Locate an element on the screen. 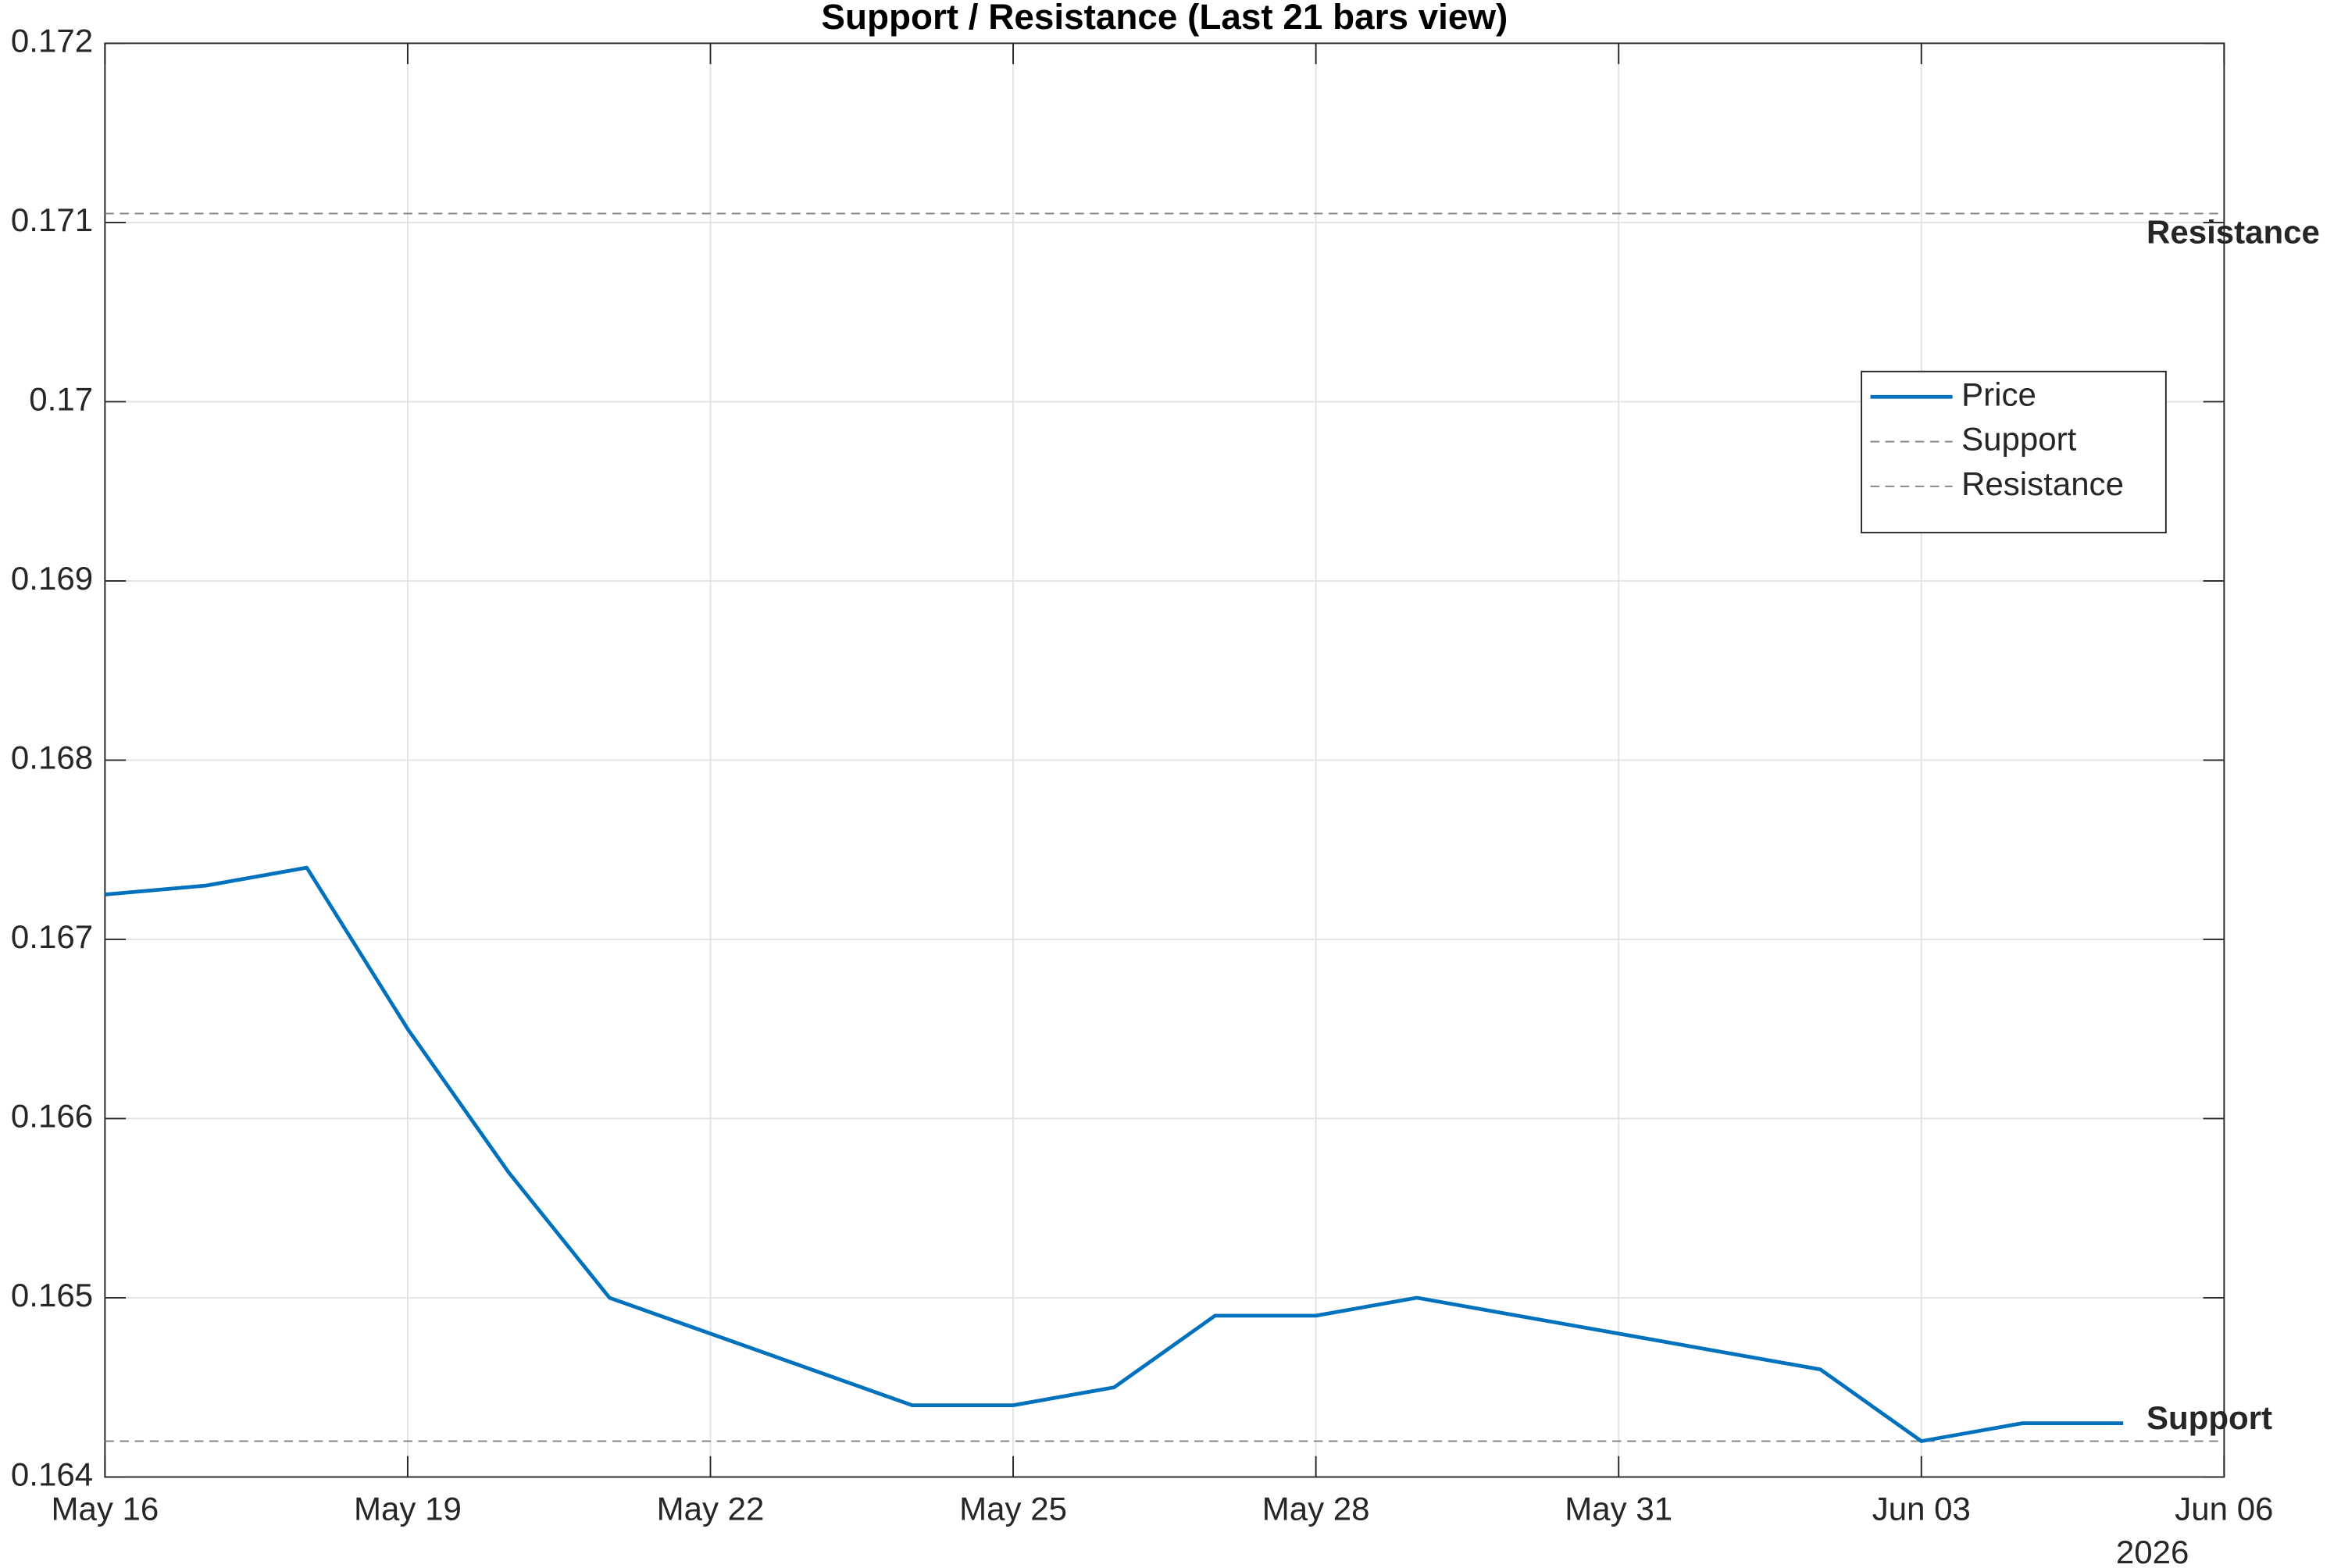 This screenshot has width=2341, height=1568. chart-title: Support / Resistance (Last 21 bars view) is located at coordinates (1164, 18).